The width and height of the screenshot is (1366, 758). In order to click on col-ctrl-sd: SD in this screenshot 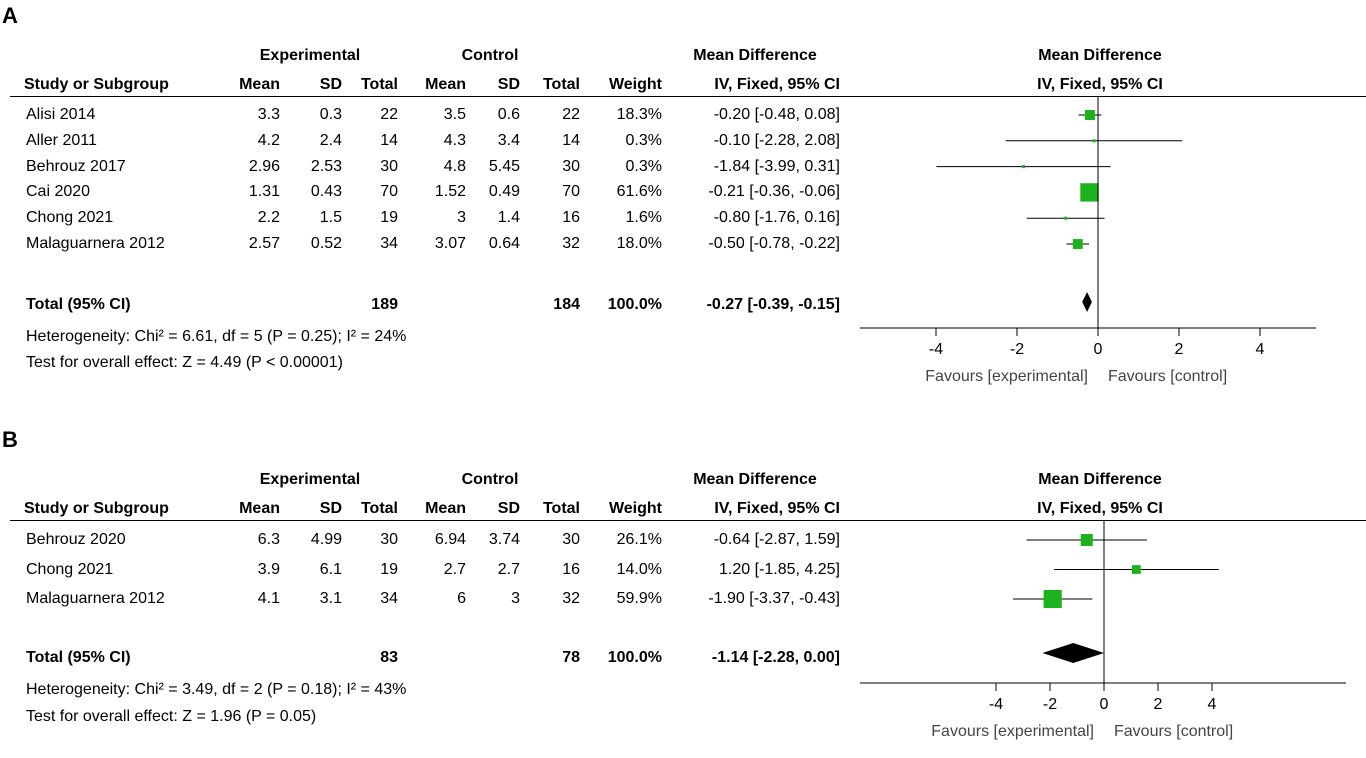, I will do `click(508, 84)`.